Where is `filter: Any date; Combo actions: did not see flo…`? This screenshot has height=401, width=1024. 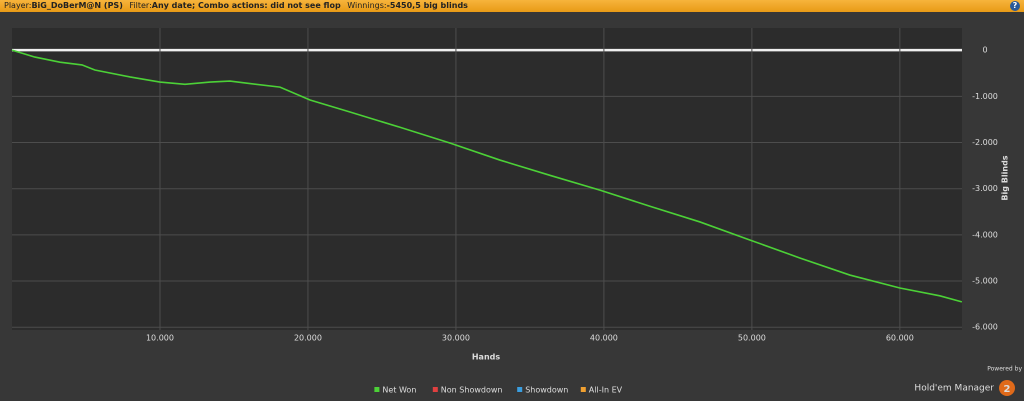 filter: Any date; Combo actions: did not see flo… is located at coordinates (246, 5).